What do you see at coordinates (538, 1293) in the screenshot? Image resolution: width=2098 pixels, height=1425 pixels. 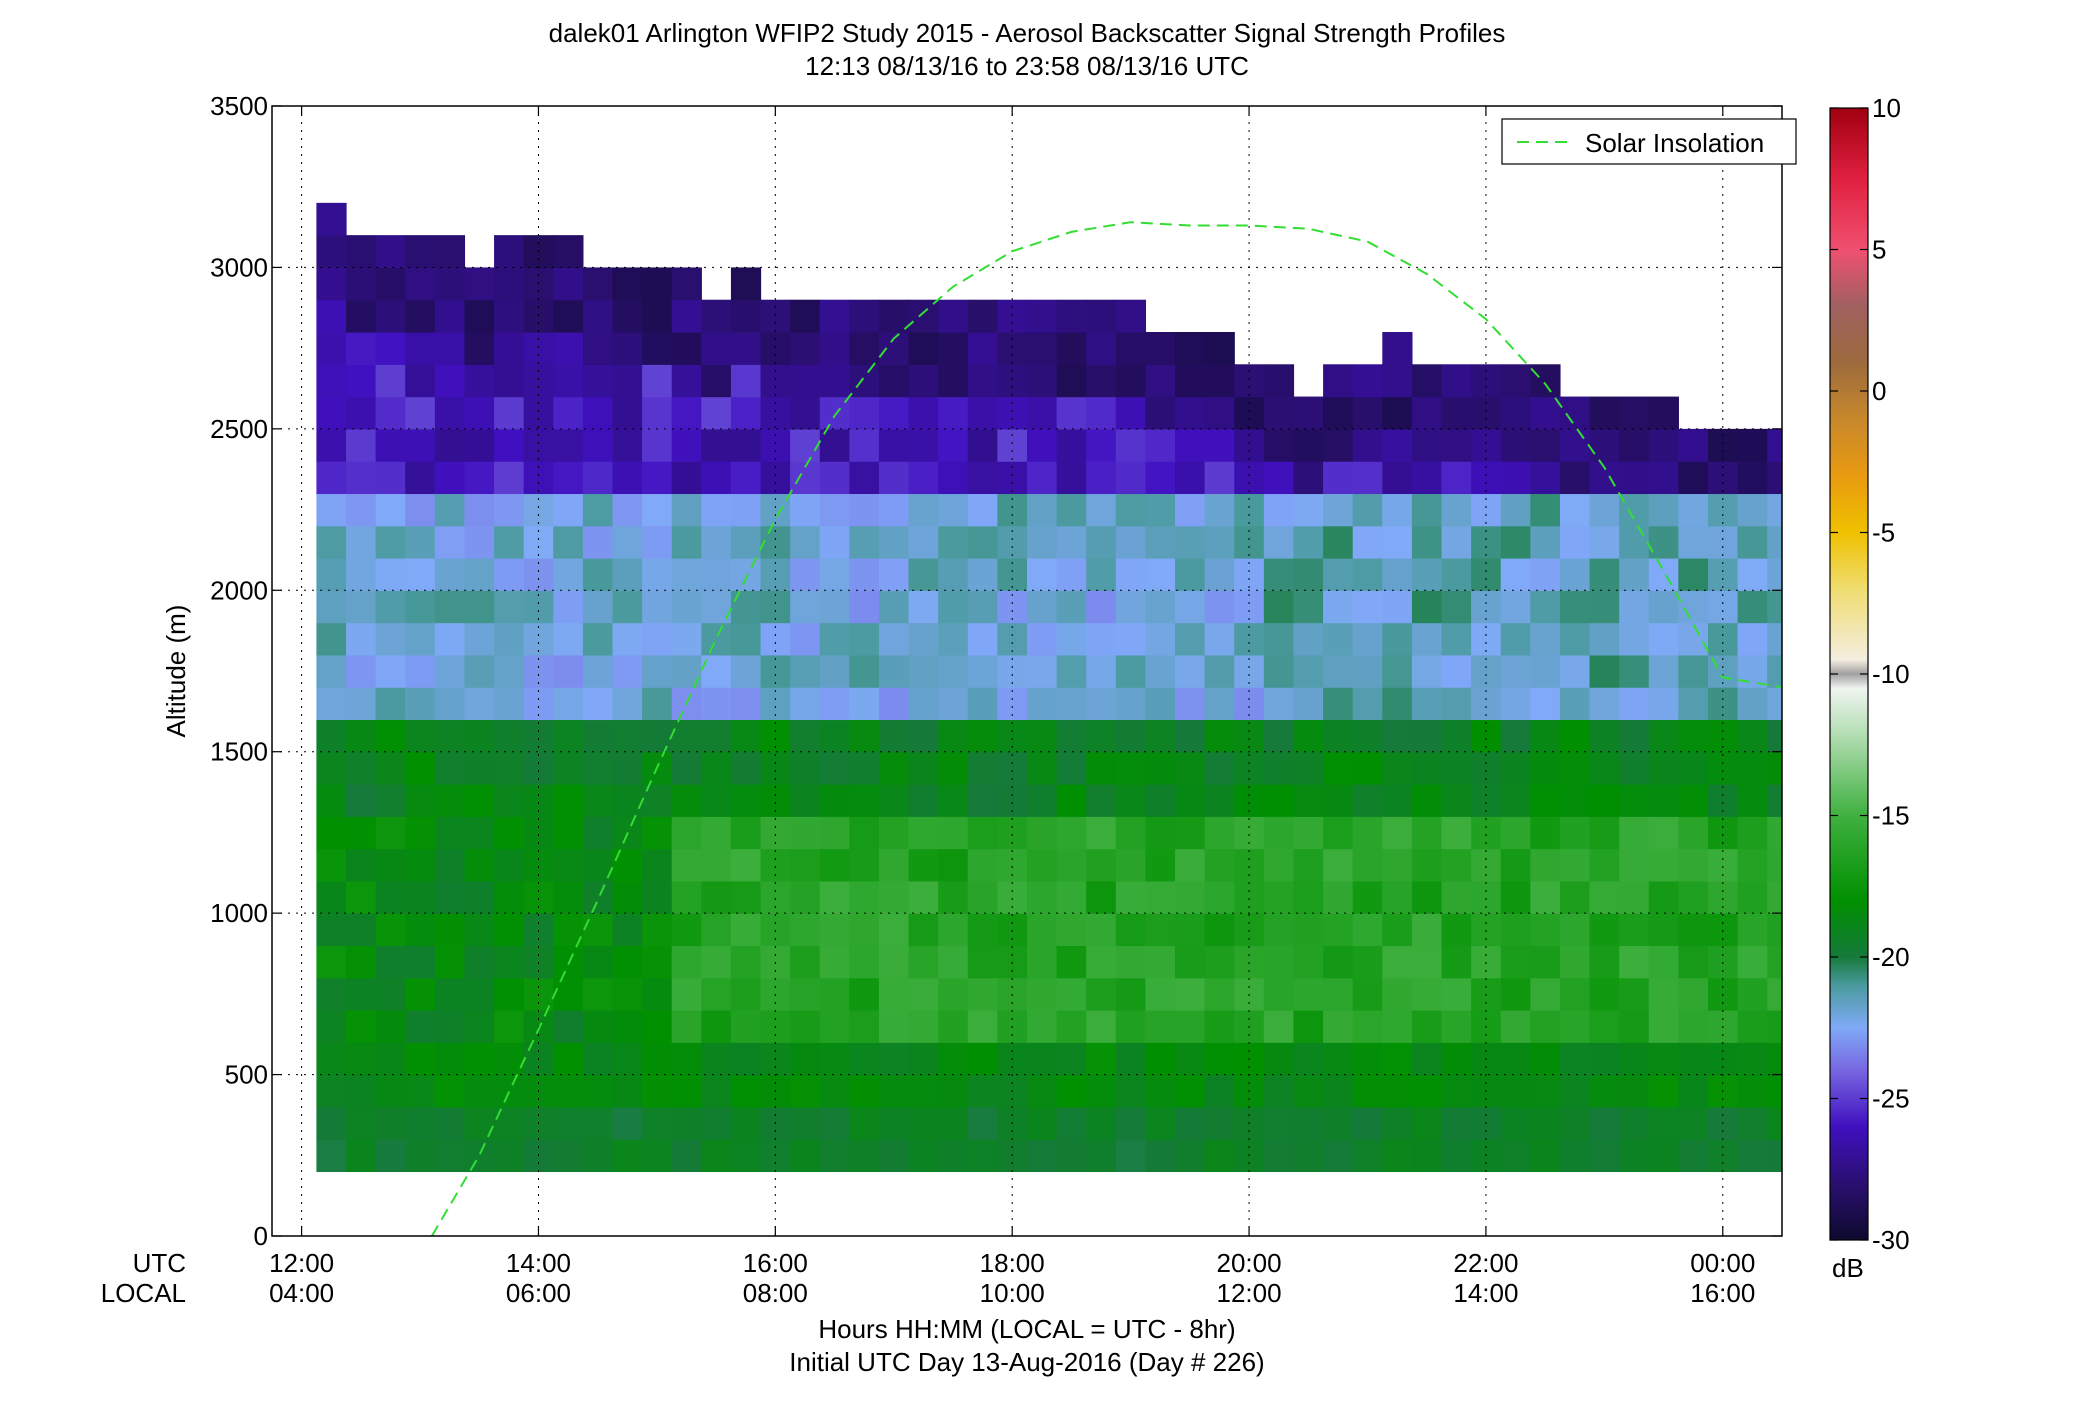 I see `x-tick-label-local: 06:00` at bounding box center [538, 1293].